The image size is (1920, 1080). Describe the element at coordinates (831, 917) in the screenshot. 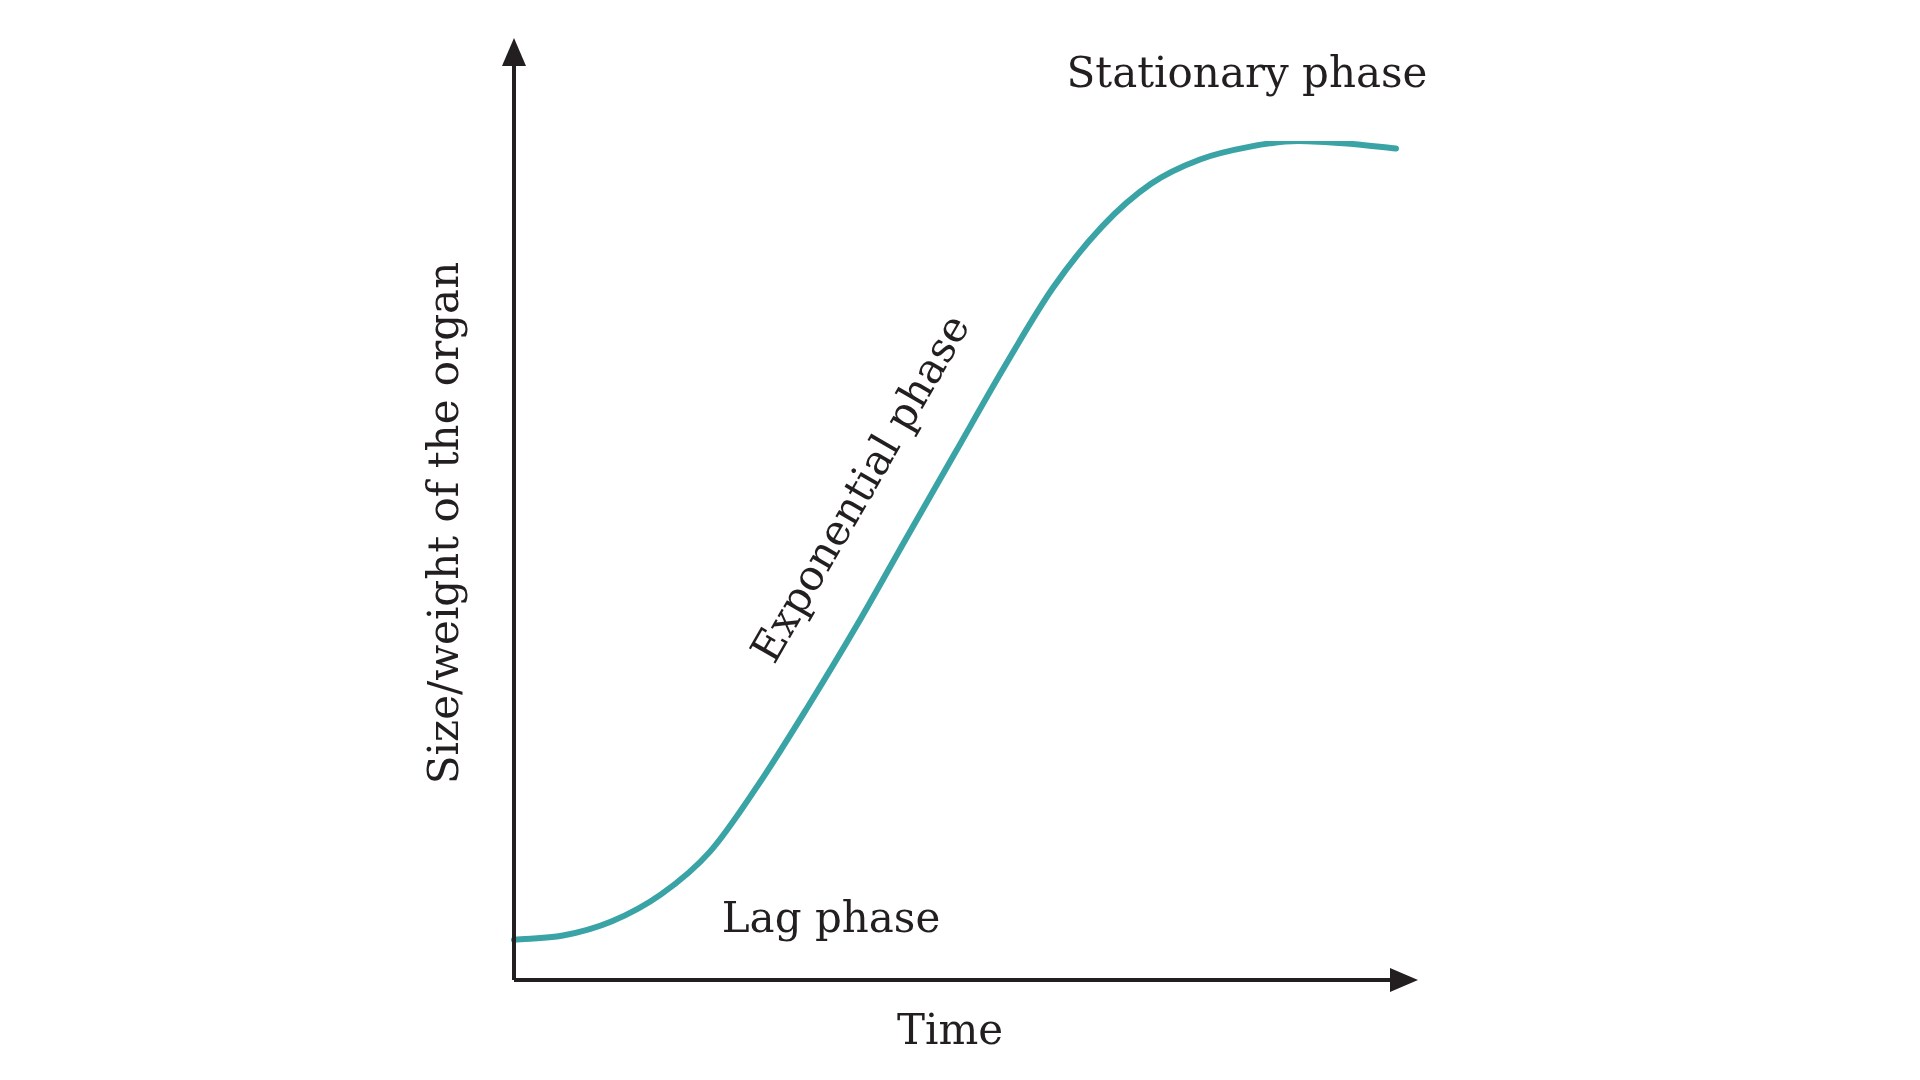

I see `annotation: Lag phase` at that location.